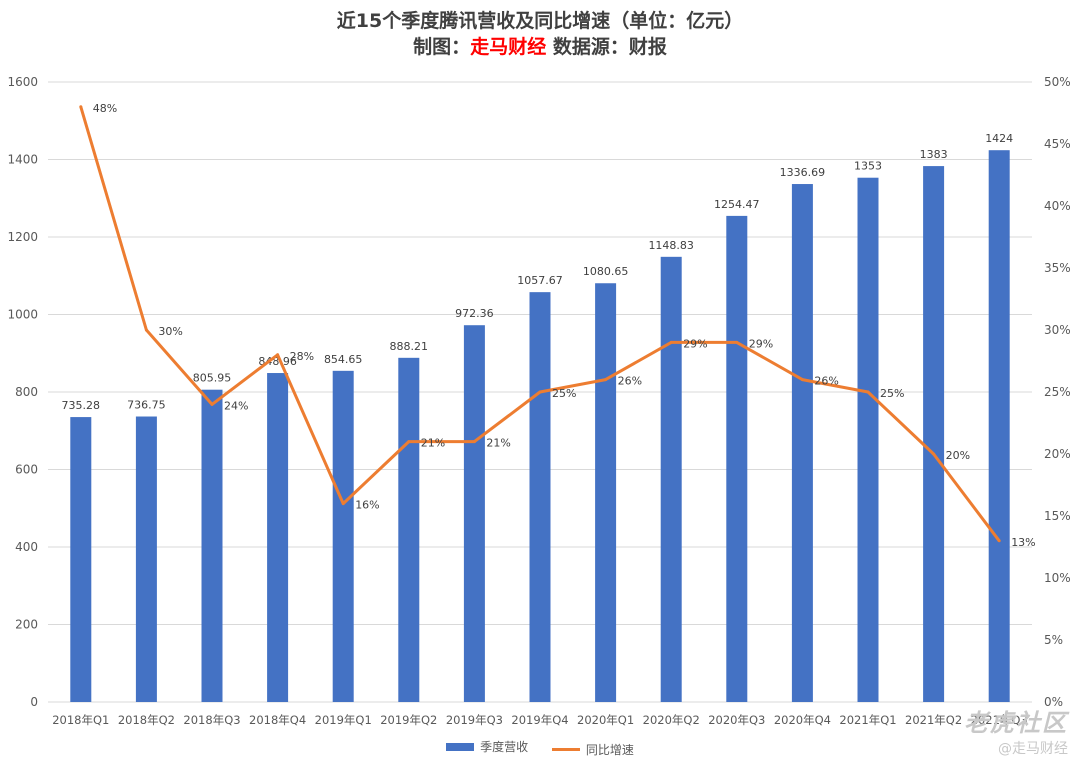 The image size is (1080, 770). Describe the element at coordinates (22, 82) in the screenshot. I see `y-left-tick-label: 1600` at that location.